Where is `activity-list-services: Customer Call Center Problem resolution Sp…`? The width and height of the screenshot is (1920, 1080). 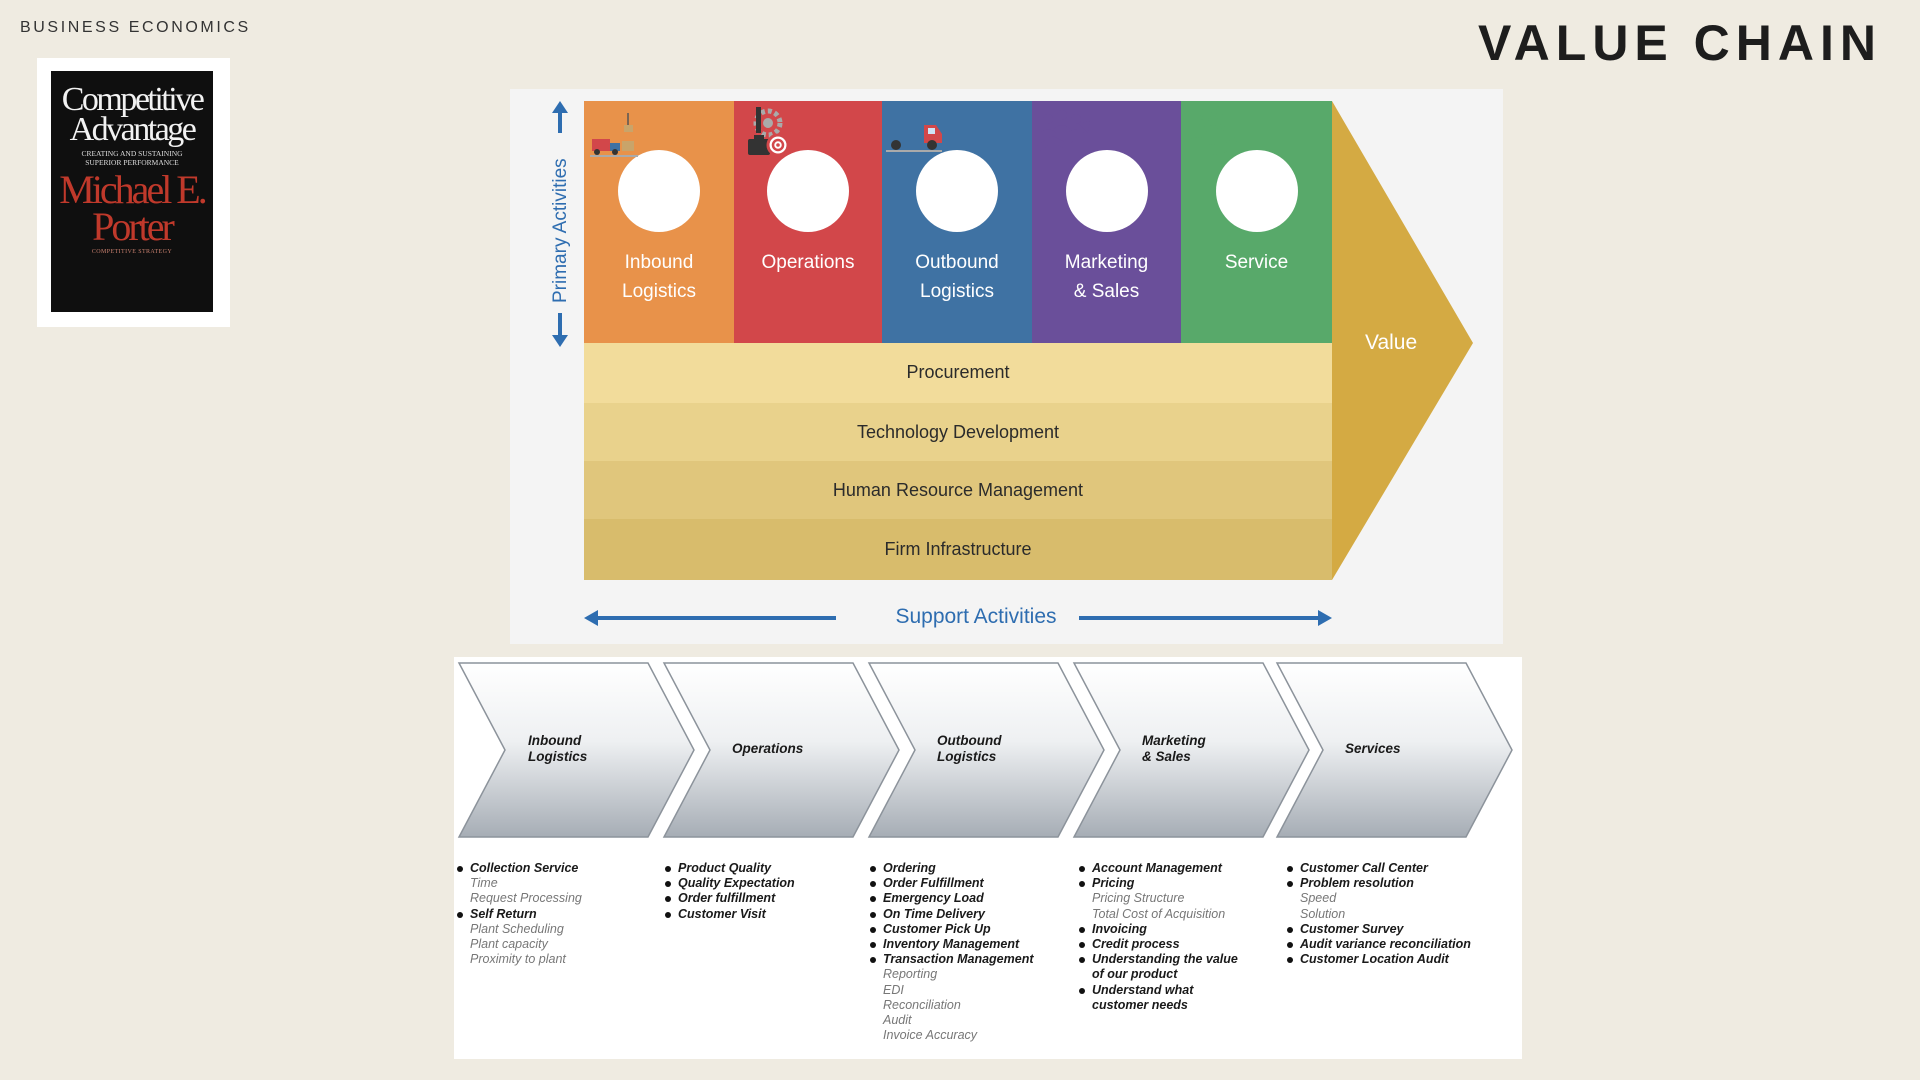 activity-list-services: Customer Call Center Problem resolution Sp… is located at coordinates (1378, 914).